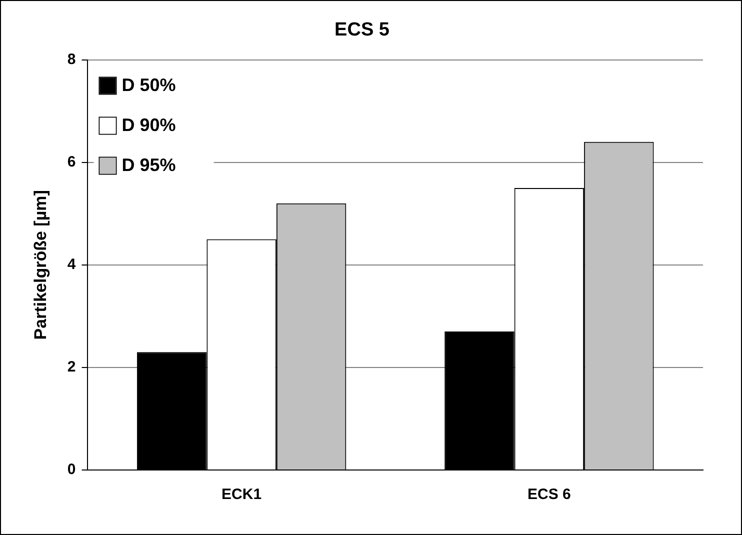  I want to click on y-tick-label: 2, so click(71, 367).